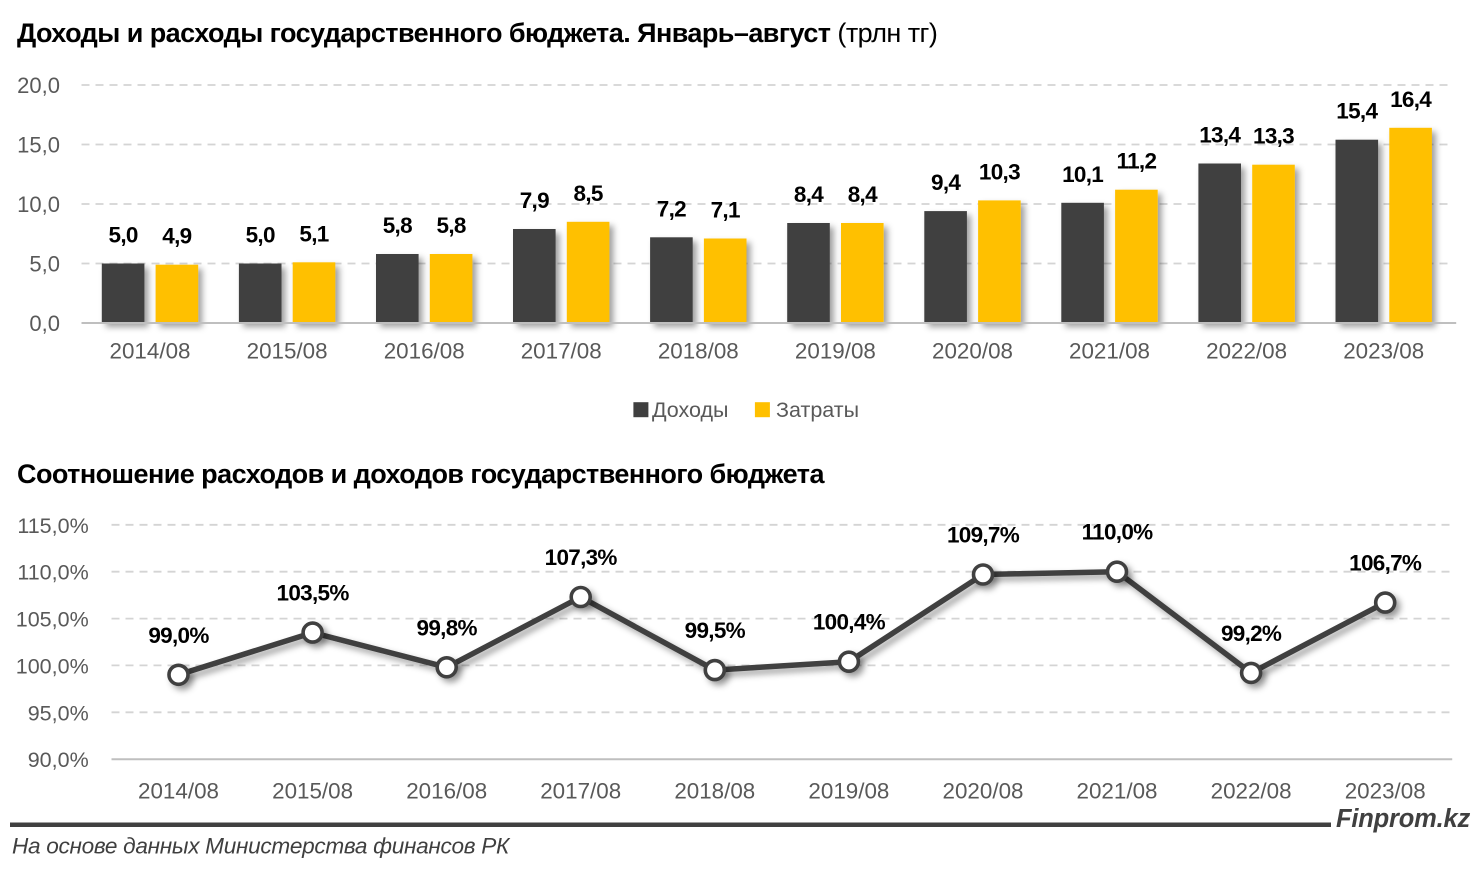  Describe the element at coordinates (176, 236) in the screenshot. I see `svg-text: 4,9` at that location.